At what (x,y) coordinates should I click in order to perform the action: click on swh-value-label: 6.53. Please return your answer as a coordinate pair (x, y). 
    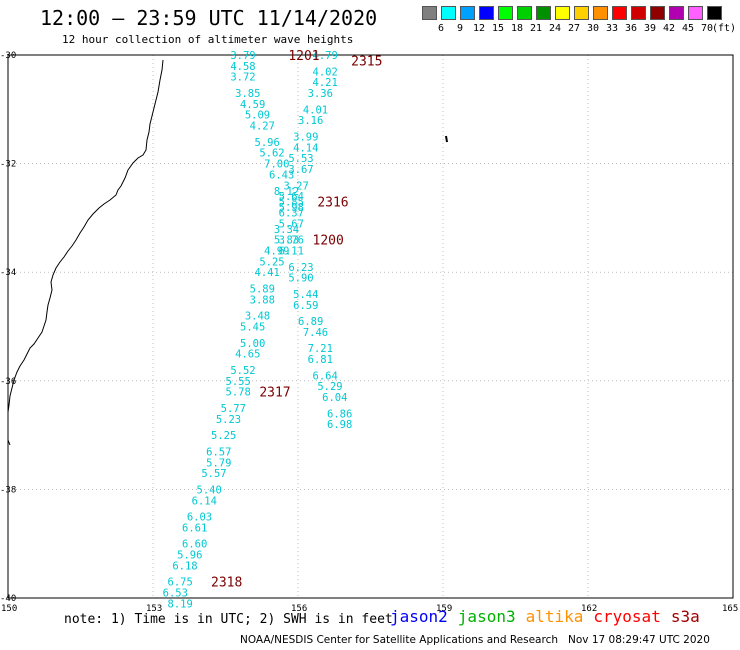
    Looking at the image, I should click on (175, 594).